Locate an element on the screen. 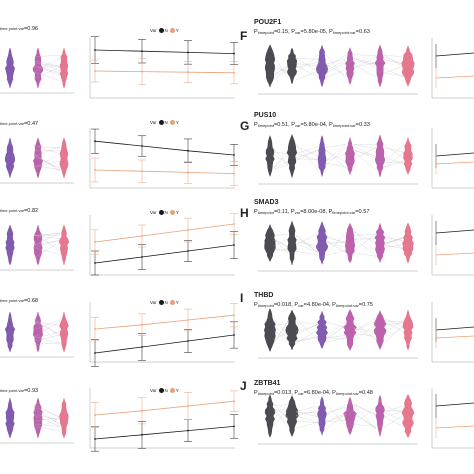 Image resolution: width=474 pixels, height=474 pixels. left-stat-value: =0.68 is located at coordinates (31, 301).